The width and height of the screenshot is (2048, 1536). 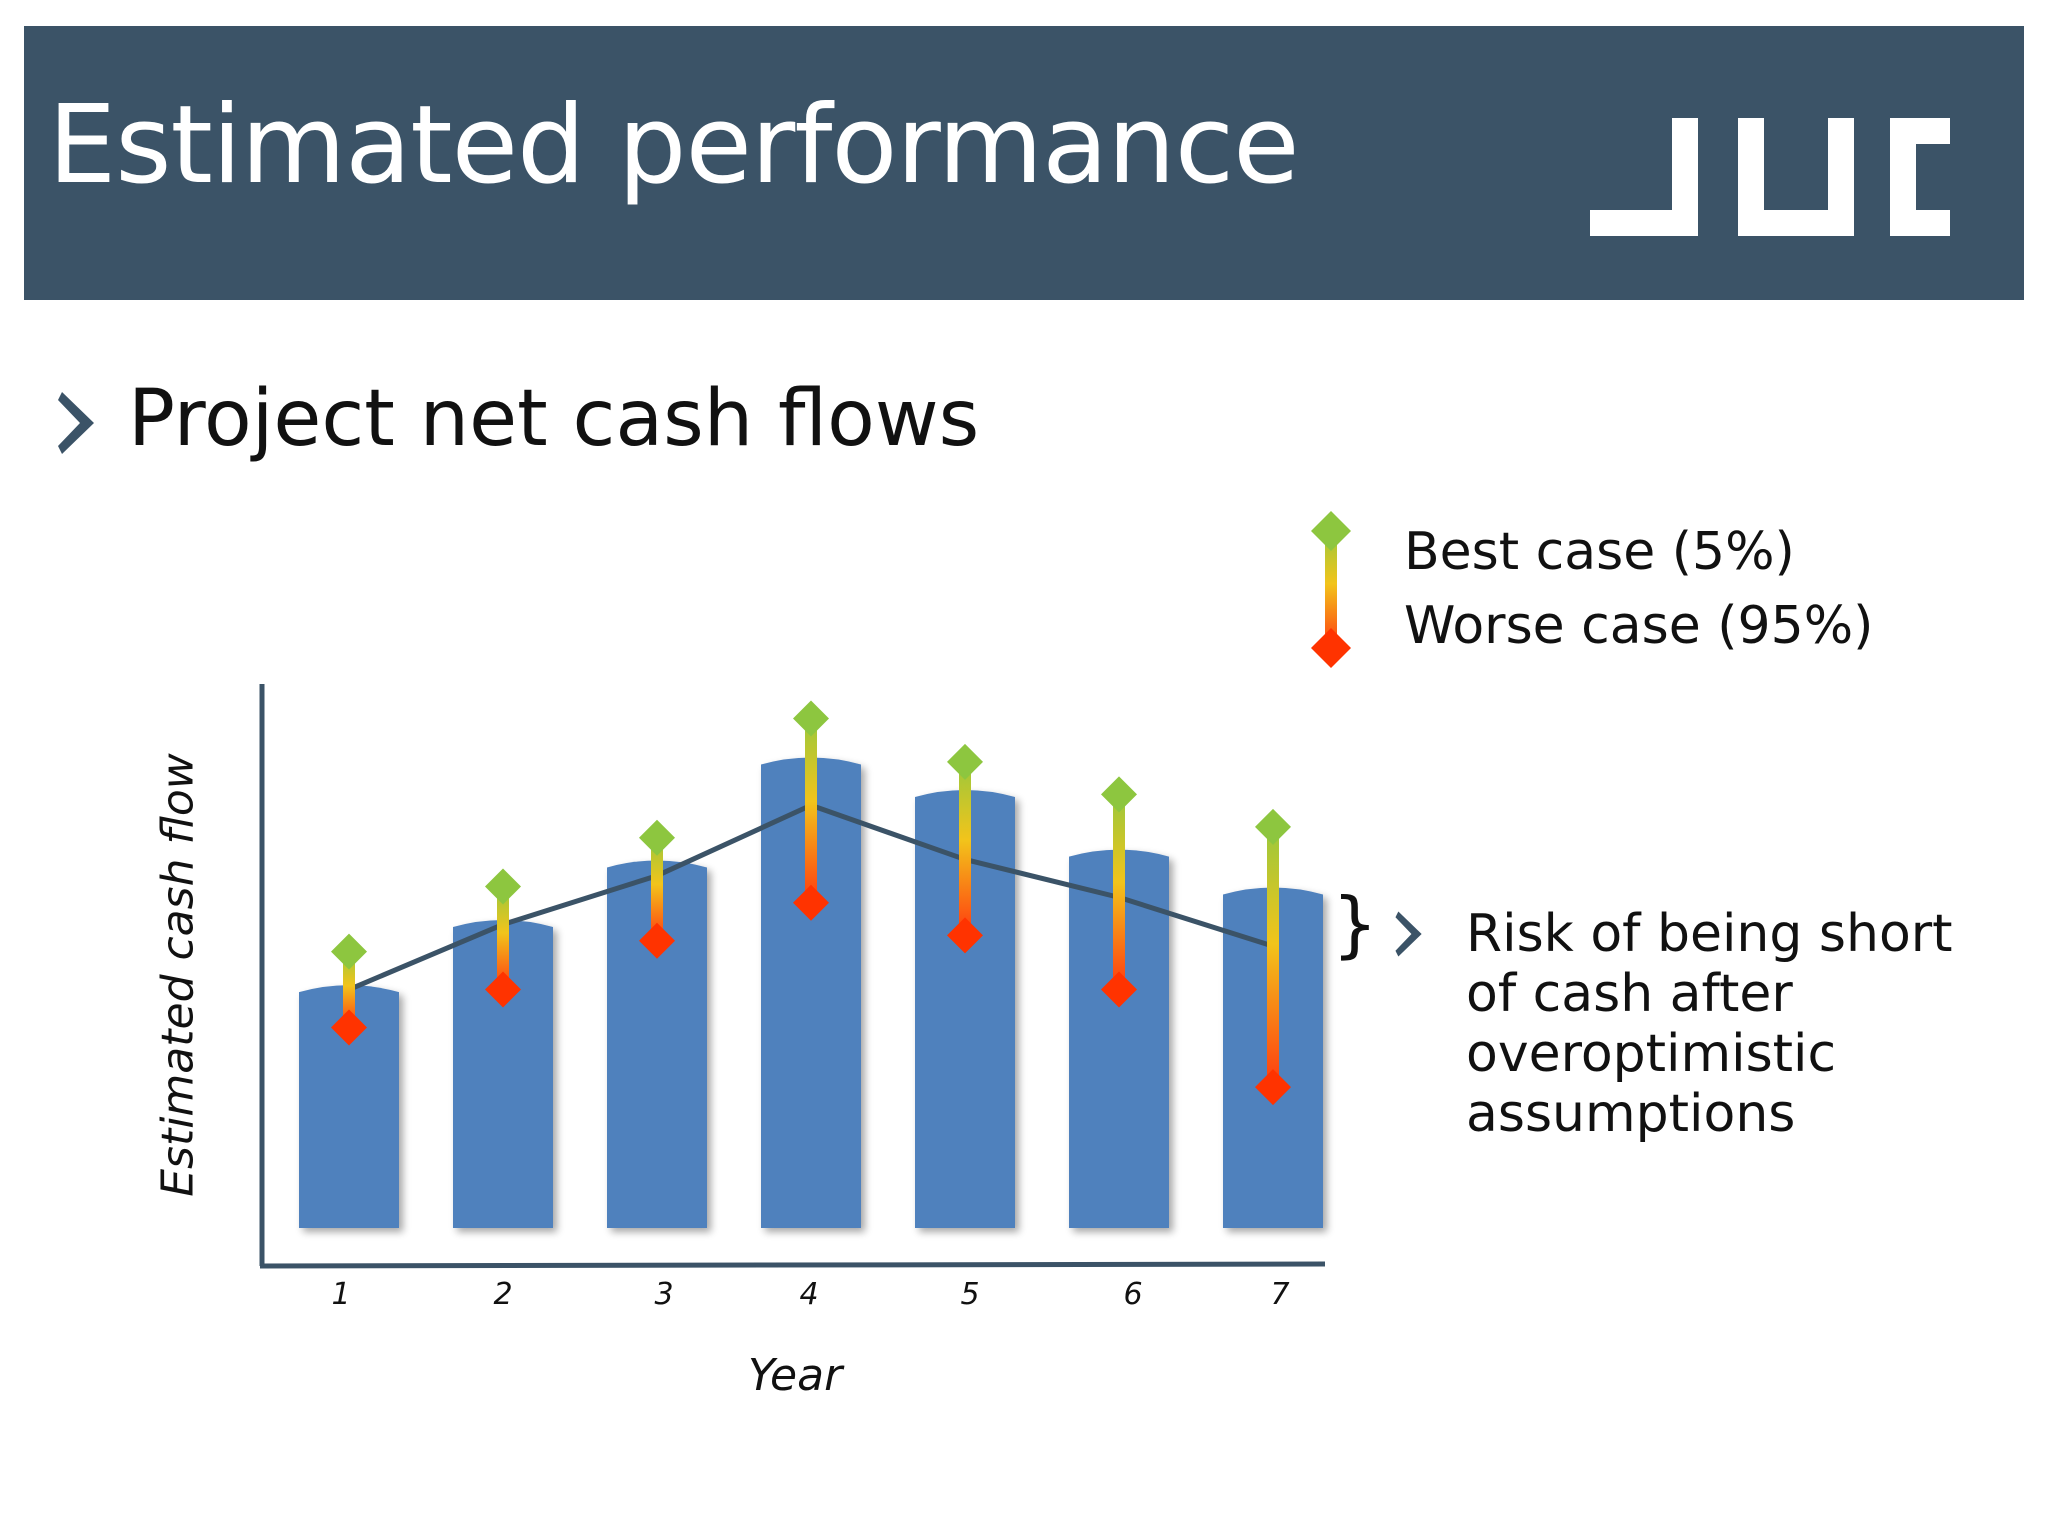 I want to click on risk-line: overoptimistic, so click(x=1651, y=1054).